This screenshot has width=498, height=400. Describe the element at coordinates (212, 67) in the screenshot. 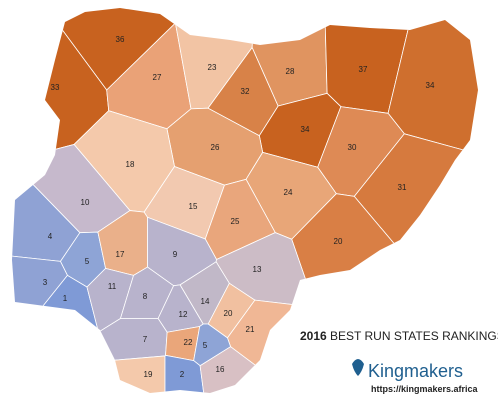

I see `state-rank: 23` at that location.